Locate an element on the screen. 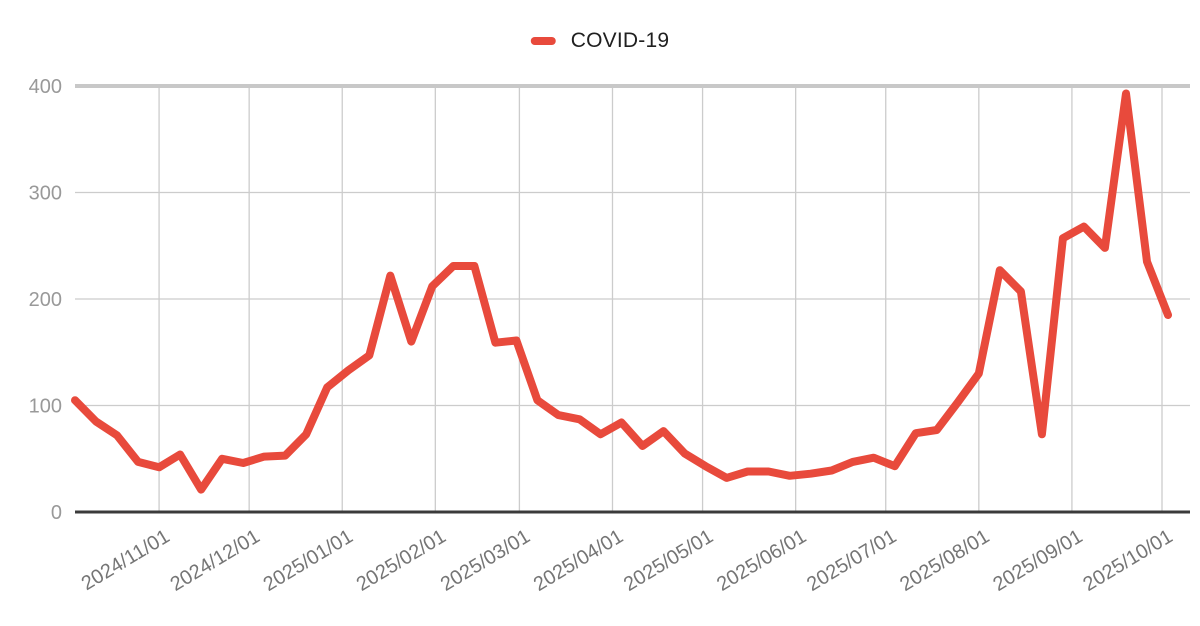 This screenshot has width=1200, height=626. chart-legend: COVID-19 is located at coordinates (600, 41).